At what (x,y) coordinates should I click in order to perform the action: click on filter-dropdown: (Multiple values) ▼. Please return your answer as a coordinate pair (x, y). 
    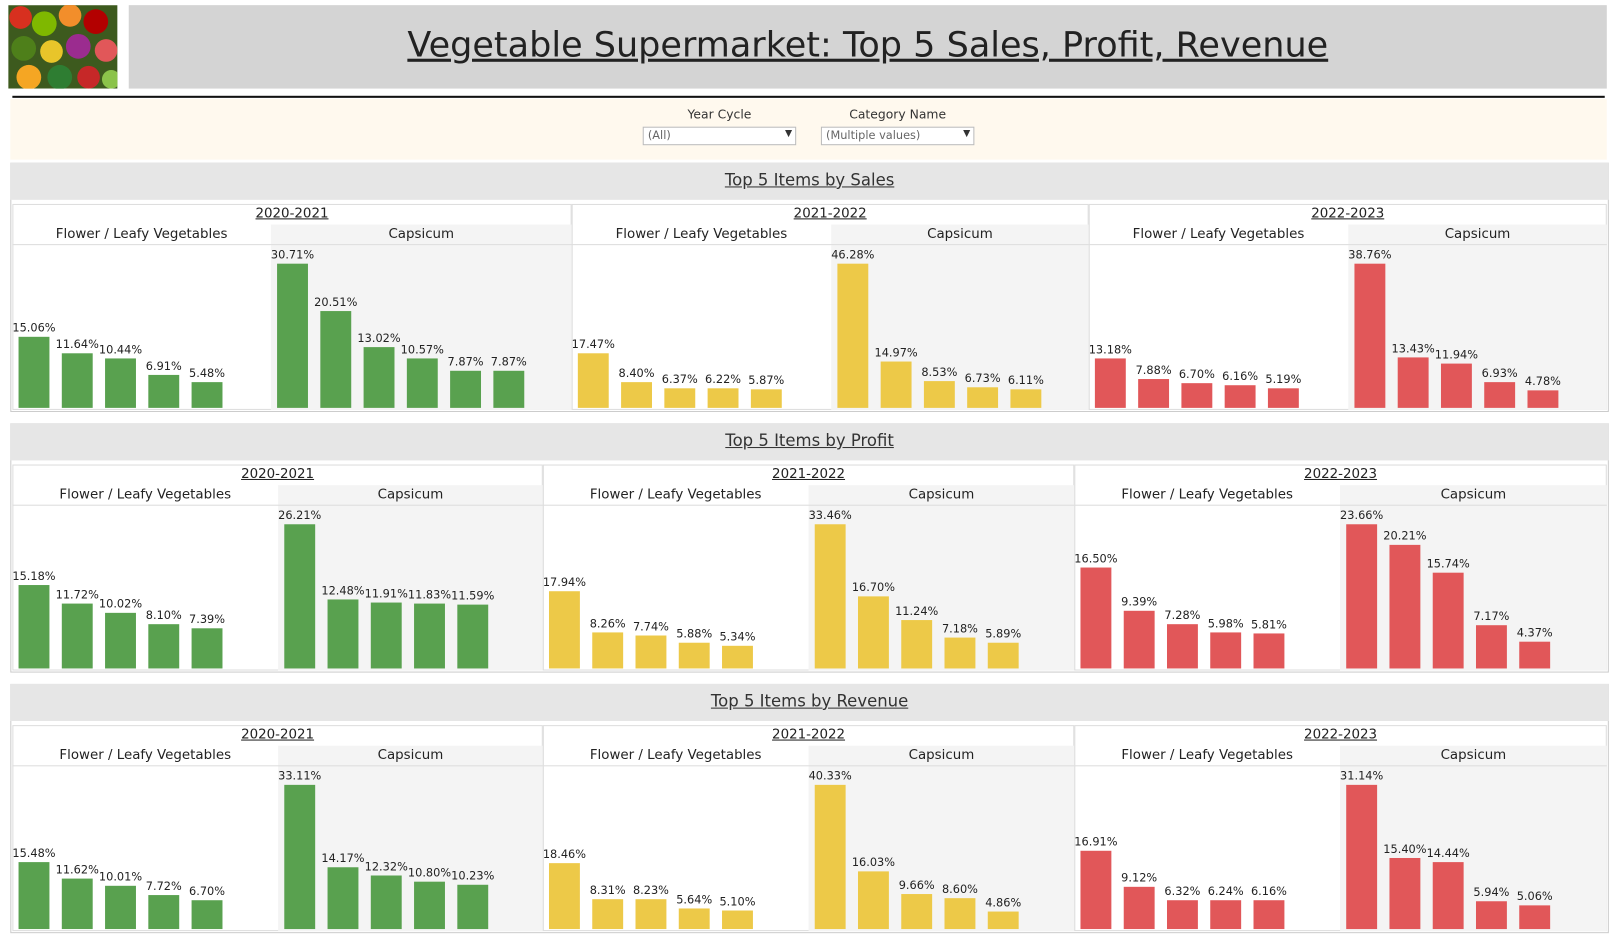
    Looking at the image, I should click on (897, 136).